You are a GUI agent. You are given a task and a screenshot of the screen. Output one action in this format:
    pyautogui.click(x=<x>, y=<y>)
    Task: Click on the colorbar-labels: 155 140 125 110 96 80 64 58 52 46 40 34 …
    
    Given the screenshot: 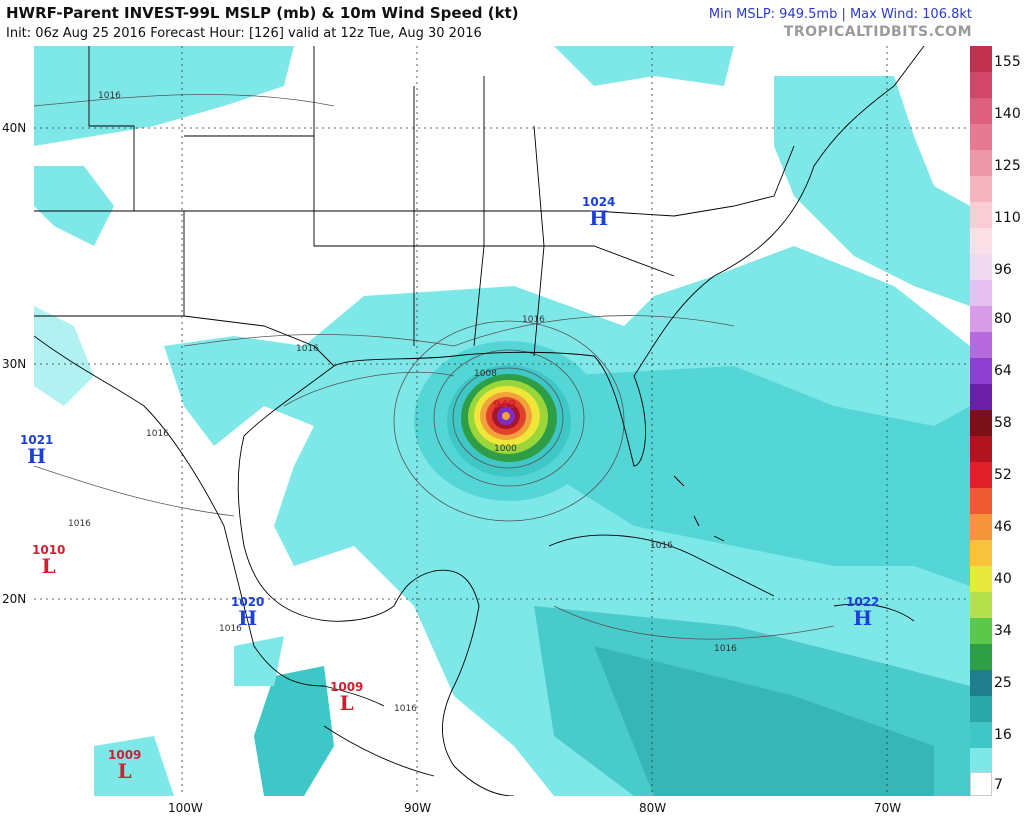 What is the action you would take?
    pyautogui.click(x=1009, y=421)
    